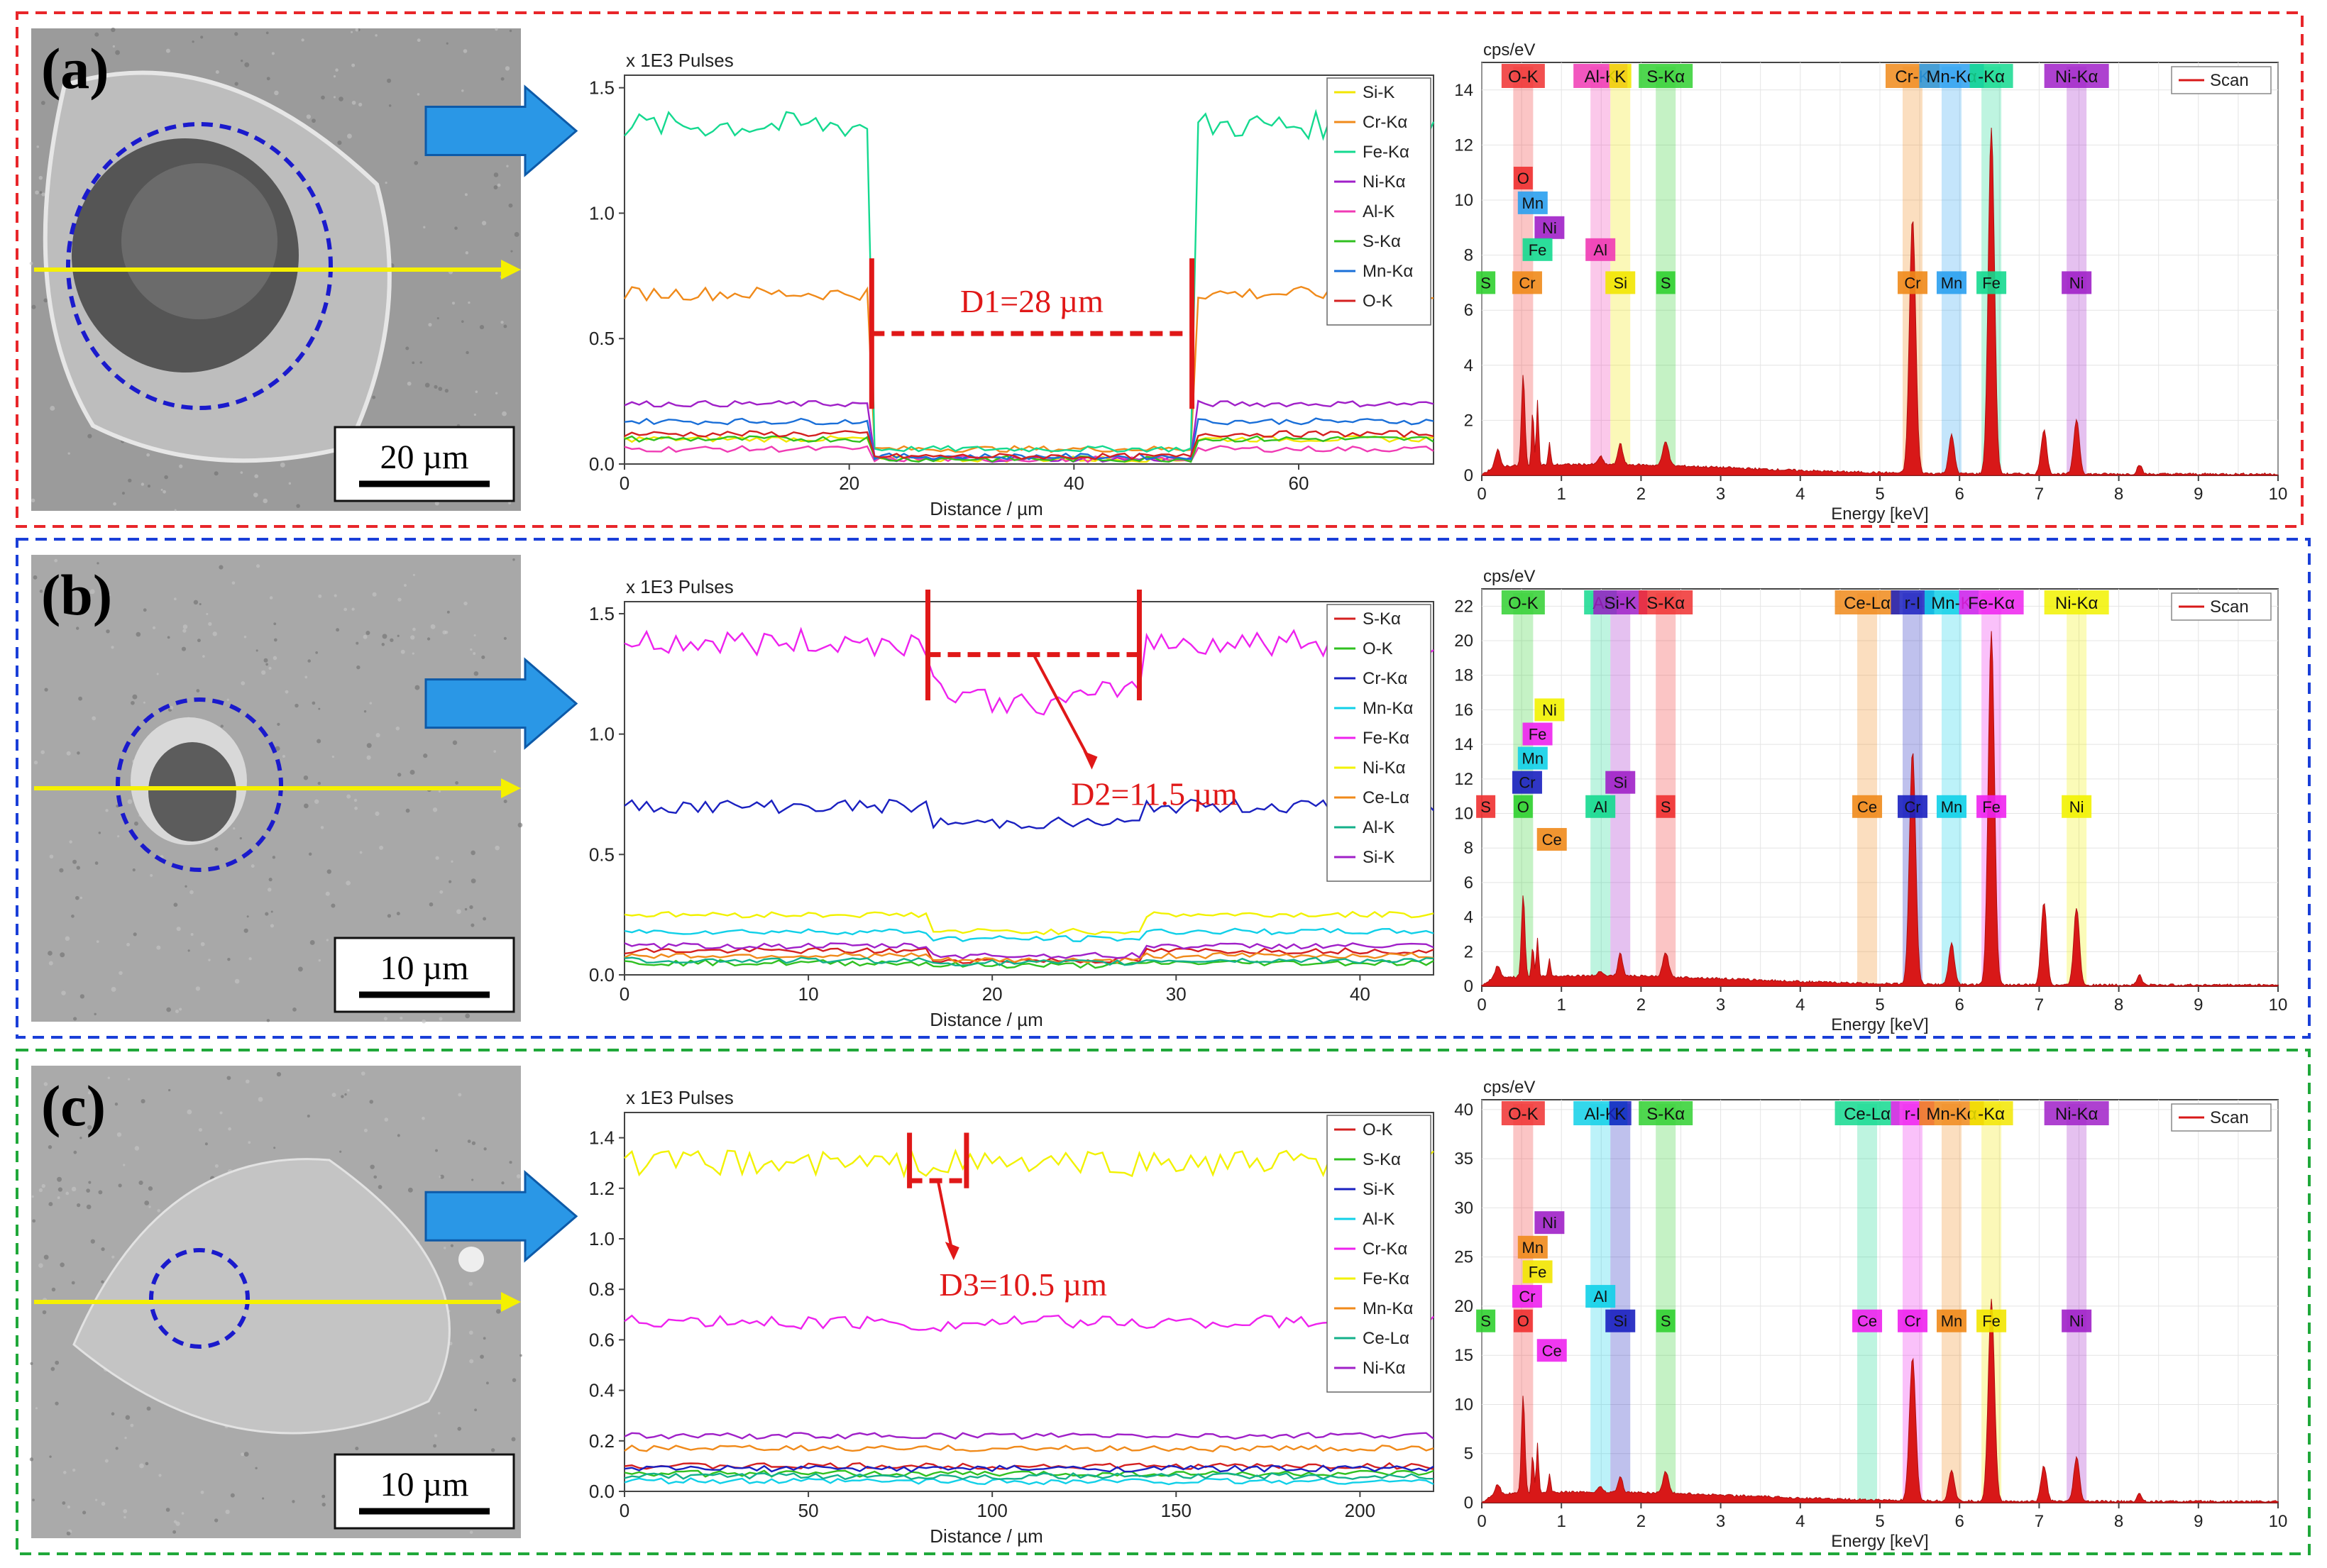  I want to click on element-tag-label: K, so click(1620, 1114).